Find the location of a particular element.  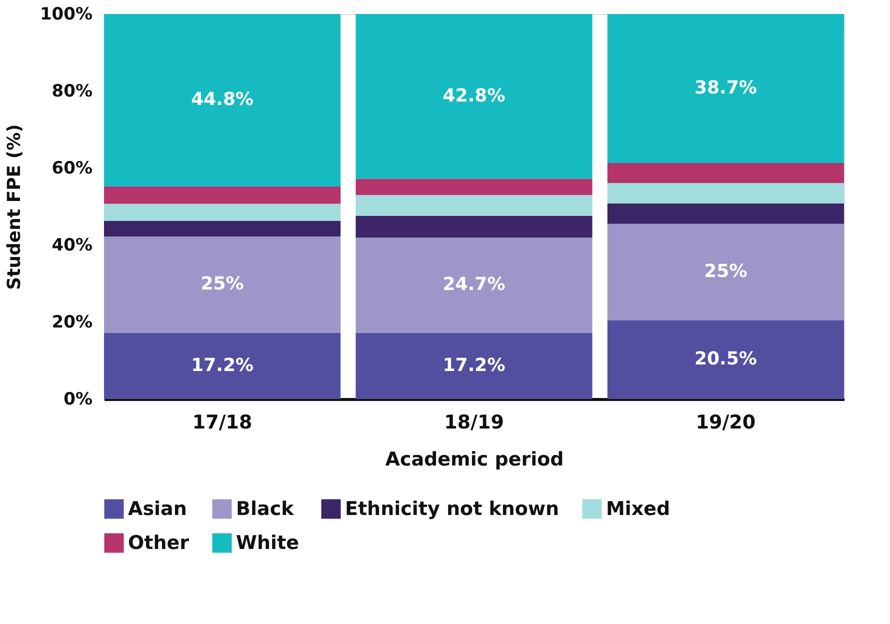

data-label: 42.8% is located at coordinates (474, 95).